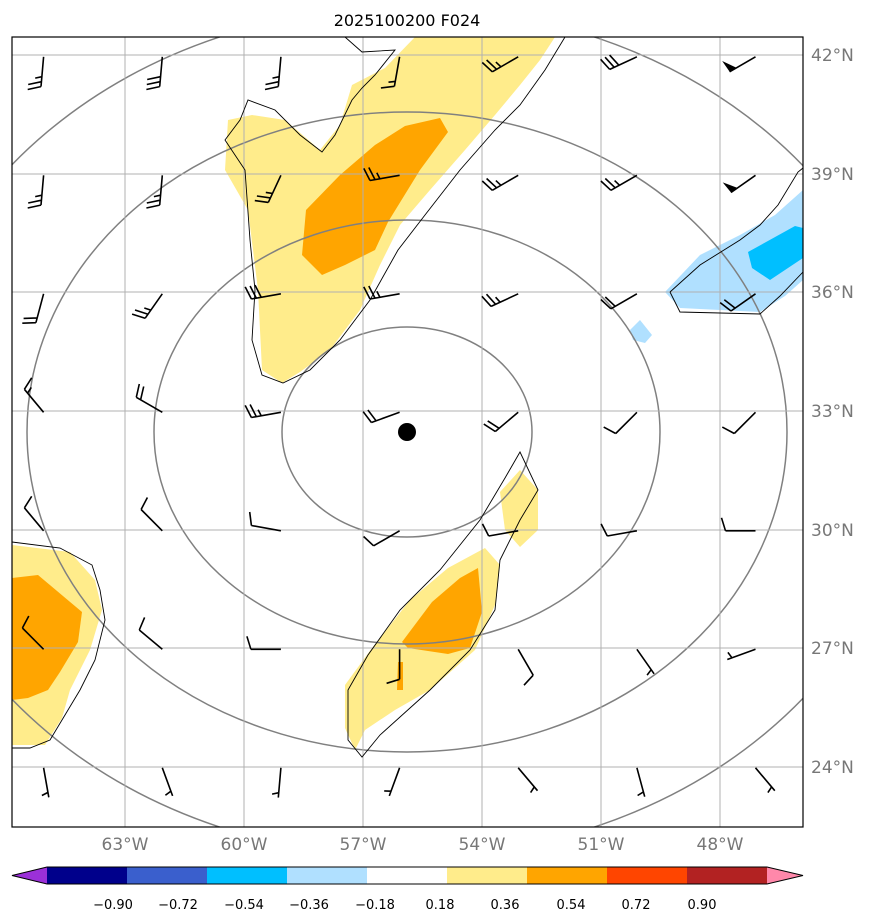 This screenshot has width=873, height=924. I want to click on lat-label: 30°N, so click(832, 531).